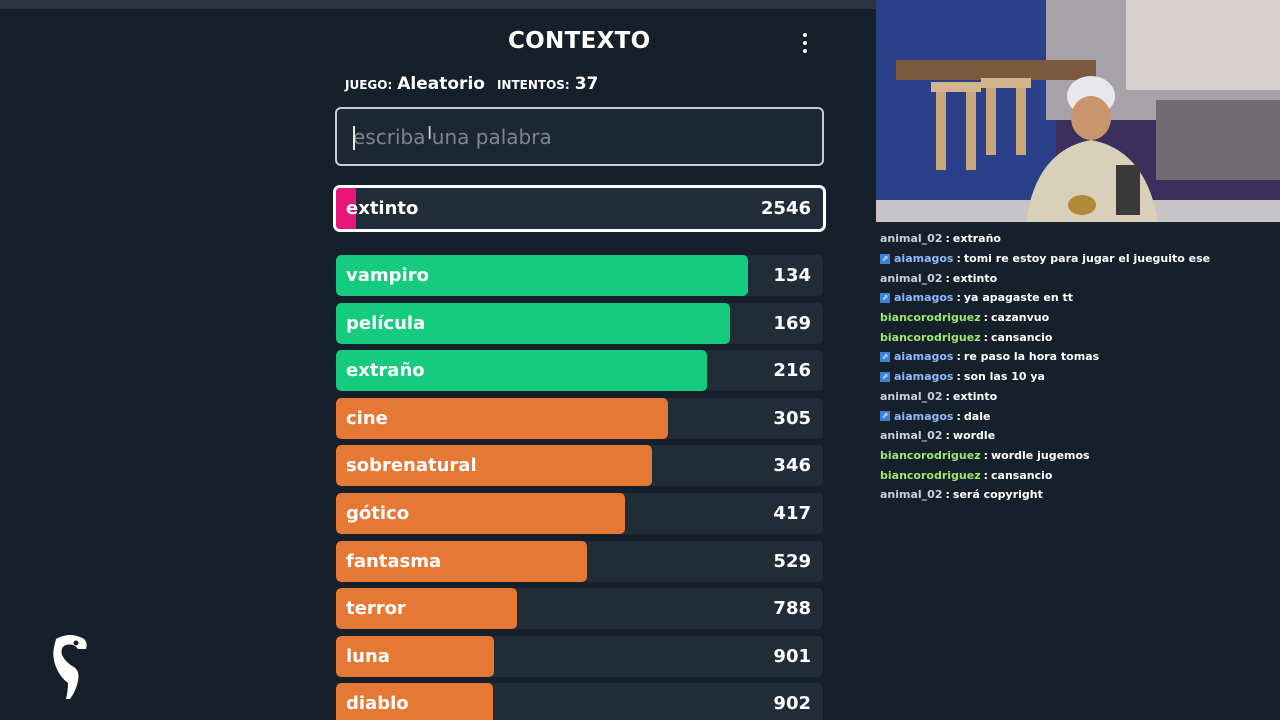 This screenshot has width=1280, height=720. Describe the element at coordinates (382, 208) in the screenshot. I see `current-guess-word: extinto` at that location.